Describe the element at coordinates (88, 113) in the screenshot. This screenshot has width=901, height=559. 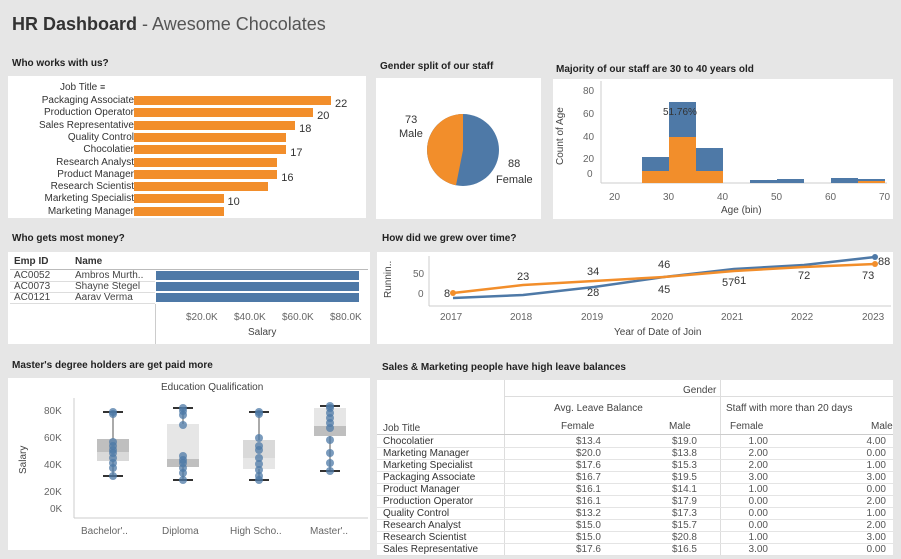
I see `job-title-label: Production Operator` at that location.